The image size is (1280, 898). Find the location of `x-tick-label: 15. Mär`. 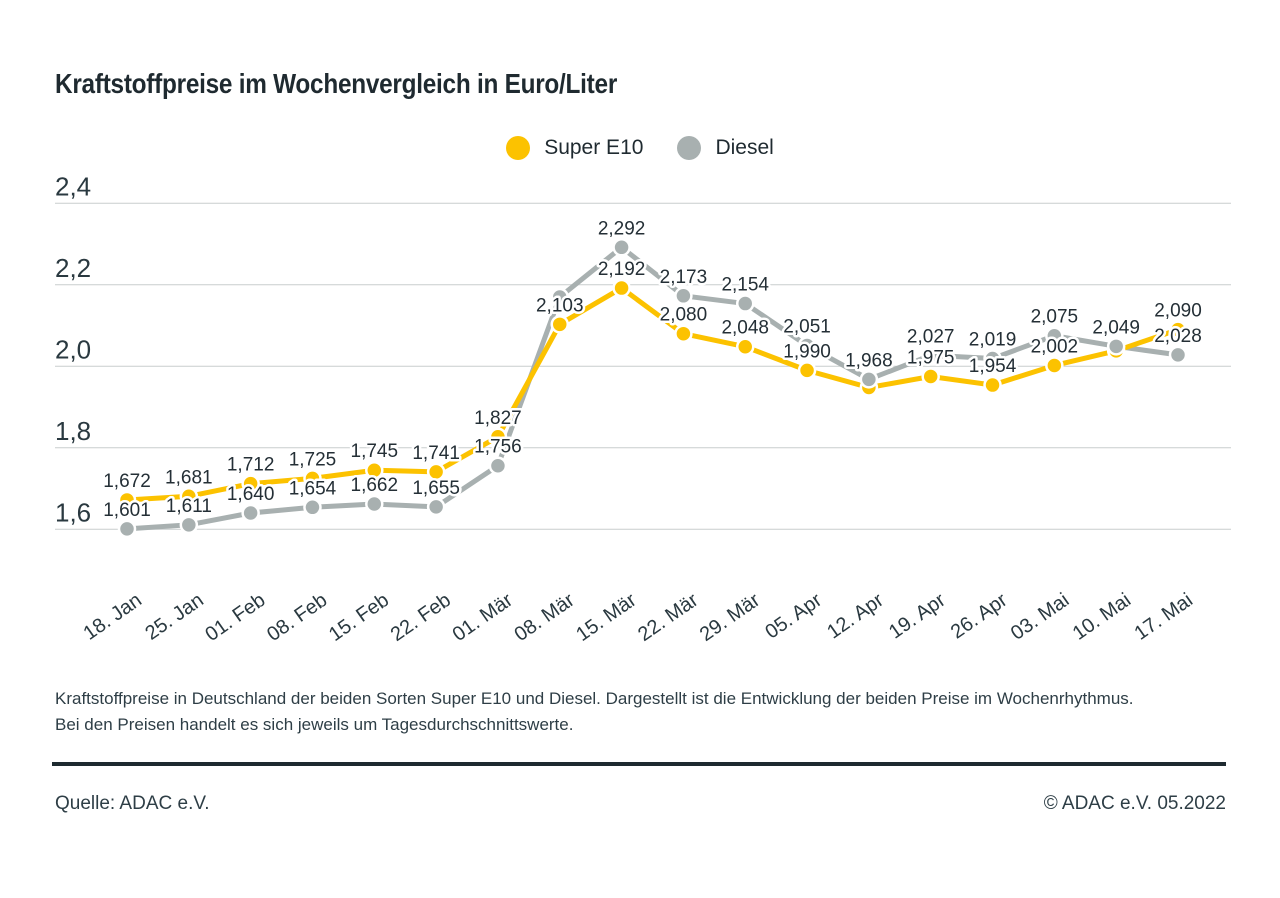

x-tick-label: 15. Mär is located at coordinates (606, 617).